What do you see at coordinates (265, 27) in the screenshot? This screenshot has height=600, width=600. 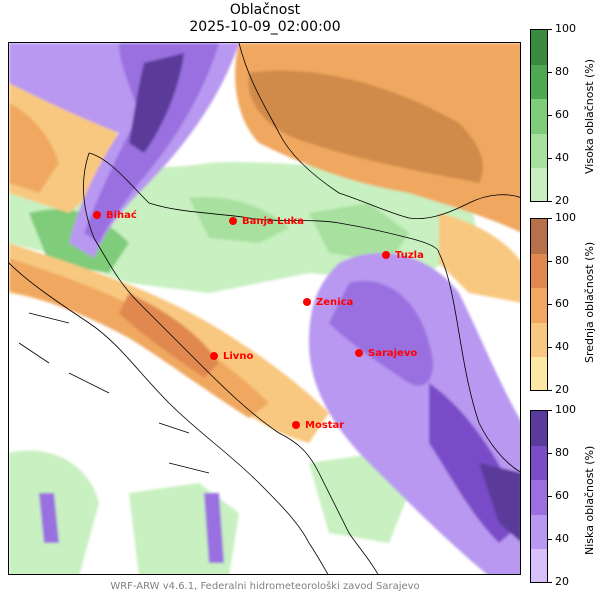 I see `map-timestamp: 2025-10-09_02:00:00` at bounding box center [265, 27].